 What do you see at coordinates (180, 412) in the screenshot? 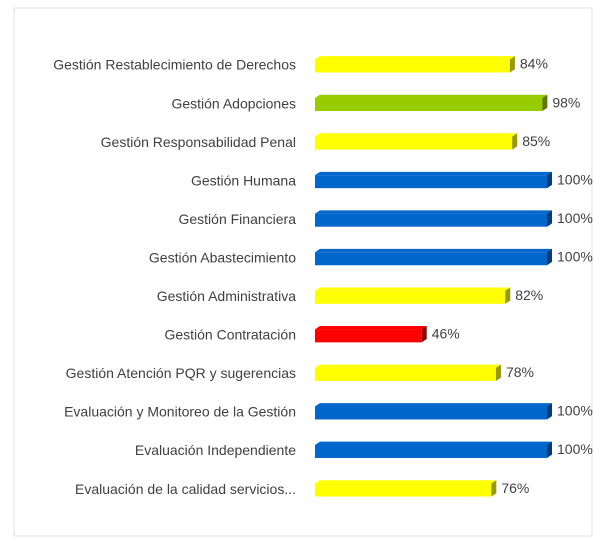
I see `y-tick-label: Evaluación y Monitoreo de la Gestión` at bounding box center [180, 412].